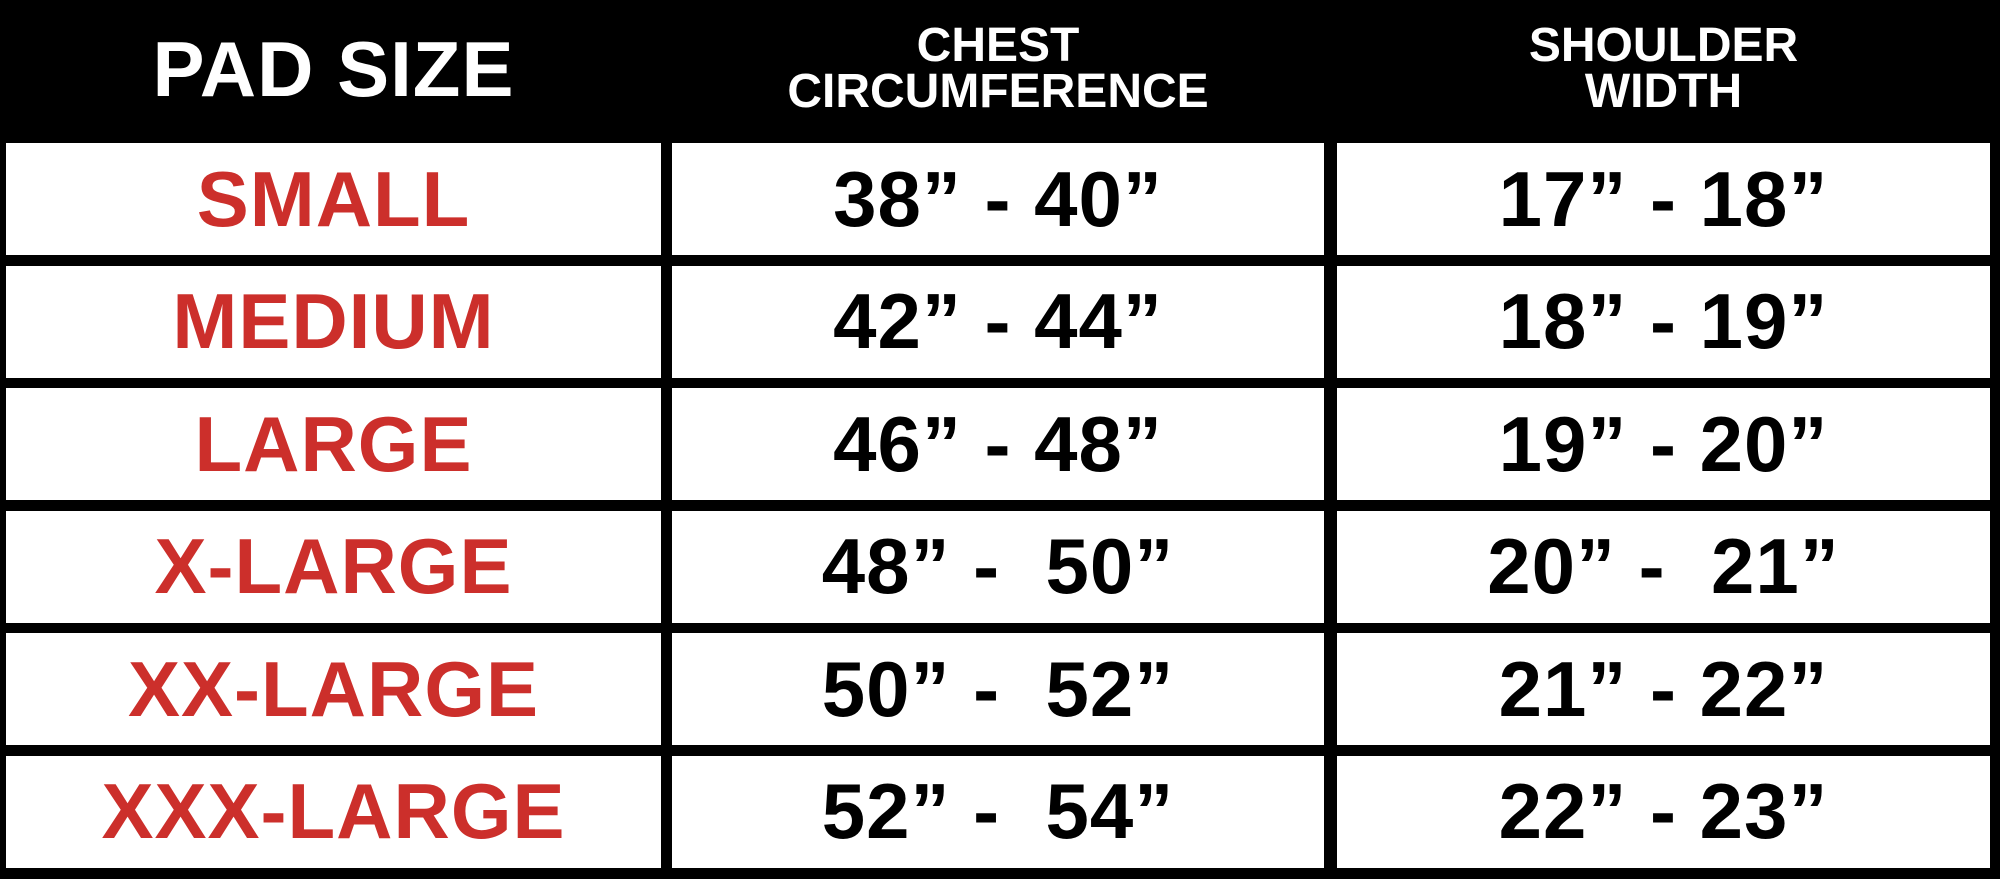 The image size is (2000, 879). I want to click on measurement: 19” - 20”, so click(1663, 443).